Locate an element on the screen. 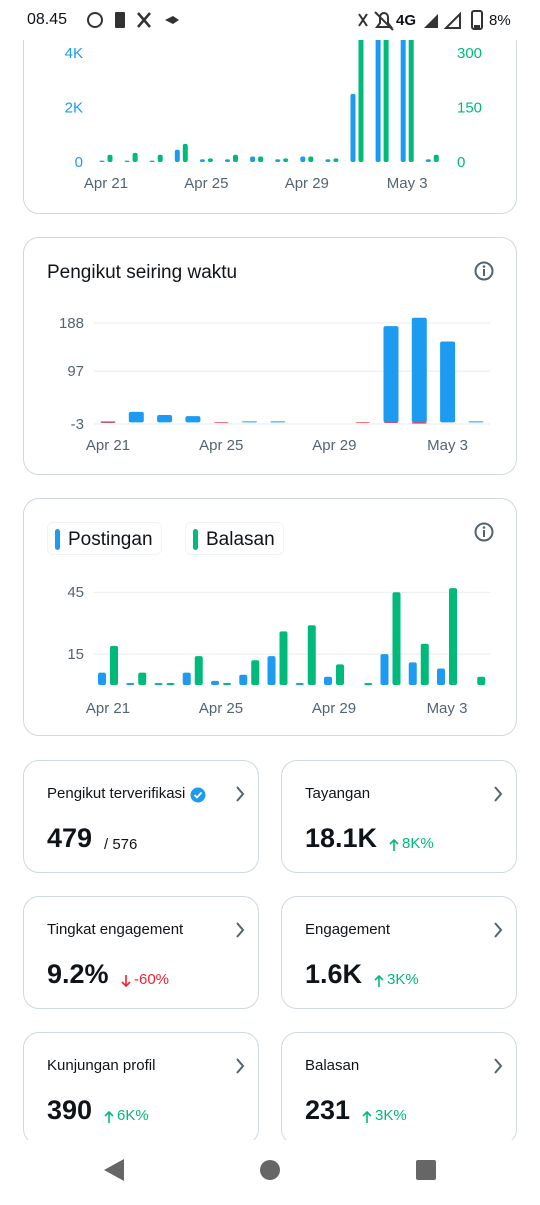  stat-label: Engagement is located at coordinates (348, 929).